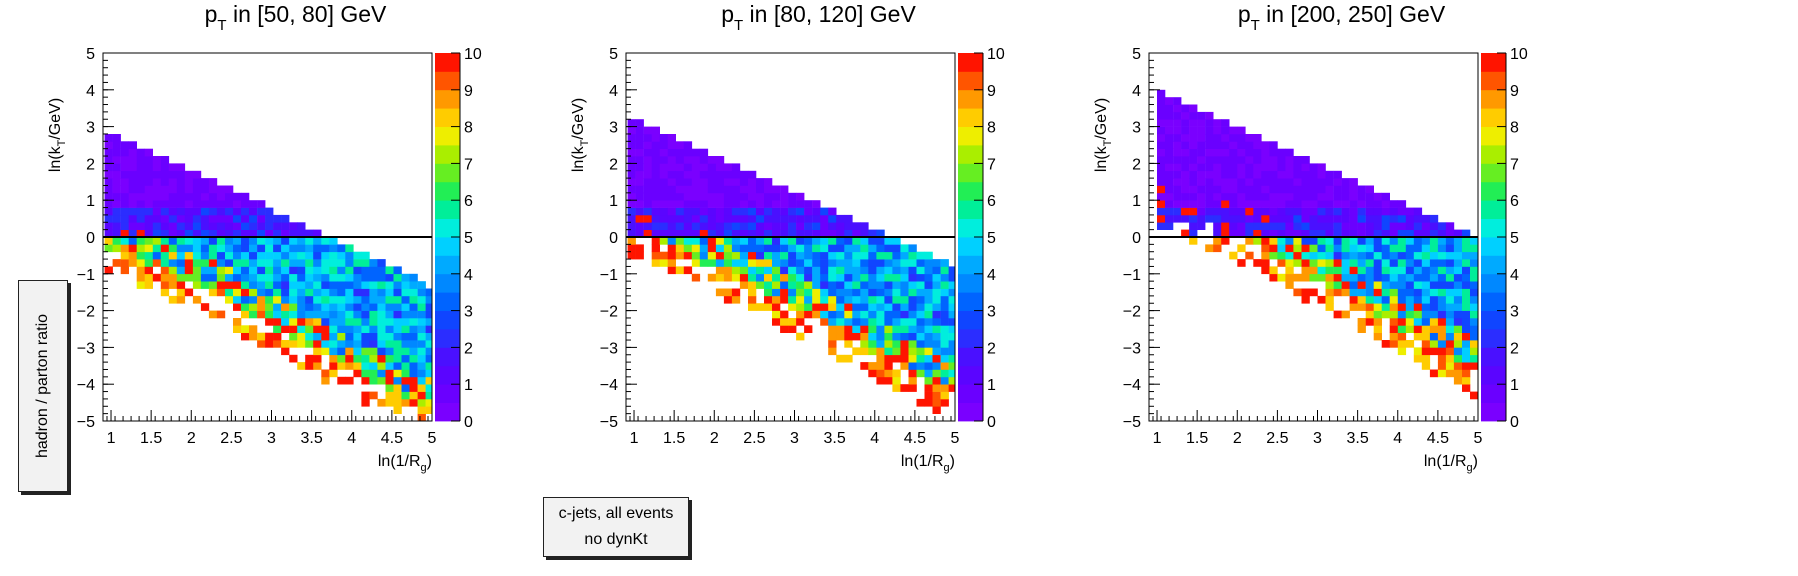 This screenshot has height=576, width=1798. Describe the element at coordinates (616, 513) in the screenshot. I see `info-line-1: c-jets, all events` at that location.